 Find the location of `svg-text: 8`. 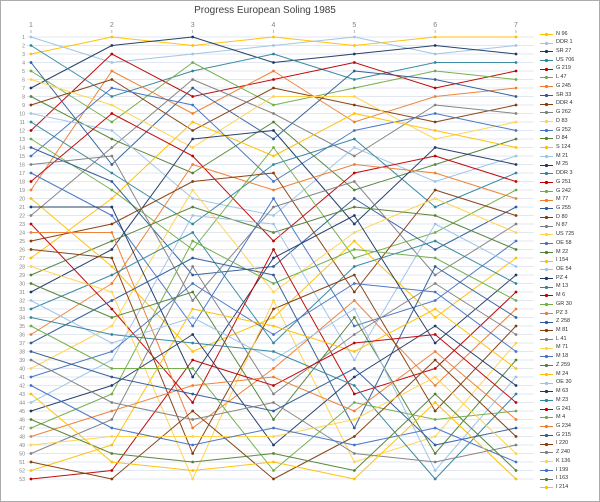

svg-text: 8 is located at coordinates (23, 97).